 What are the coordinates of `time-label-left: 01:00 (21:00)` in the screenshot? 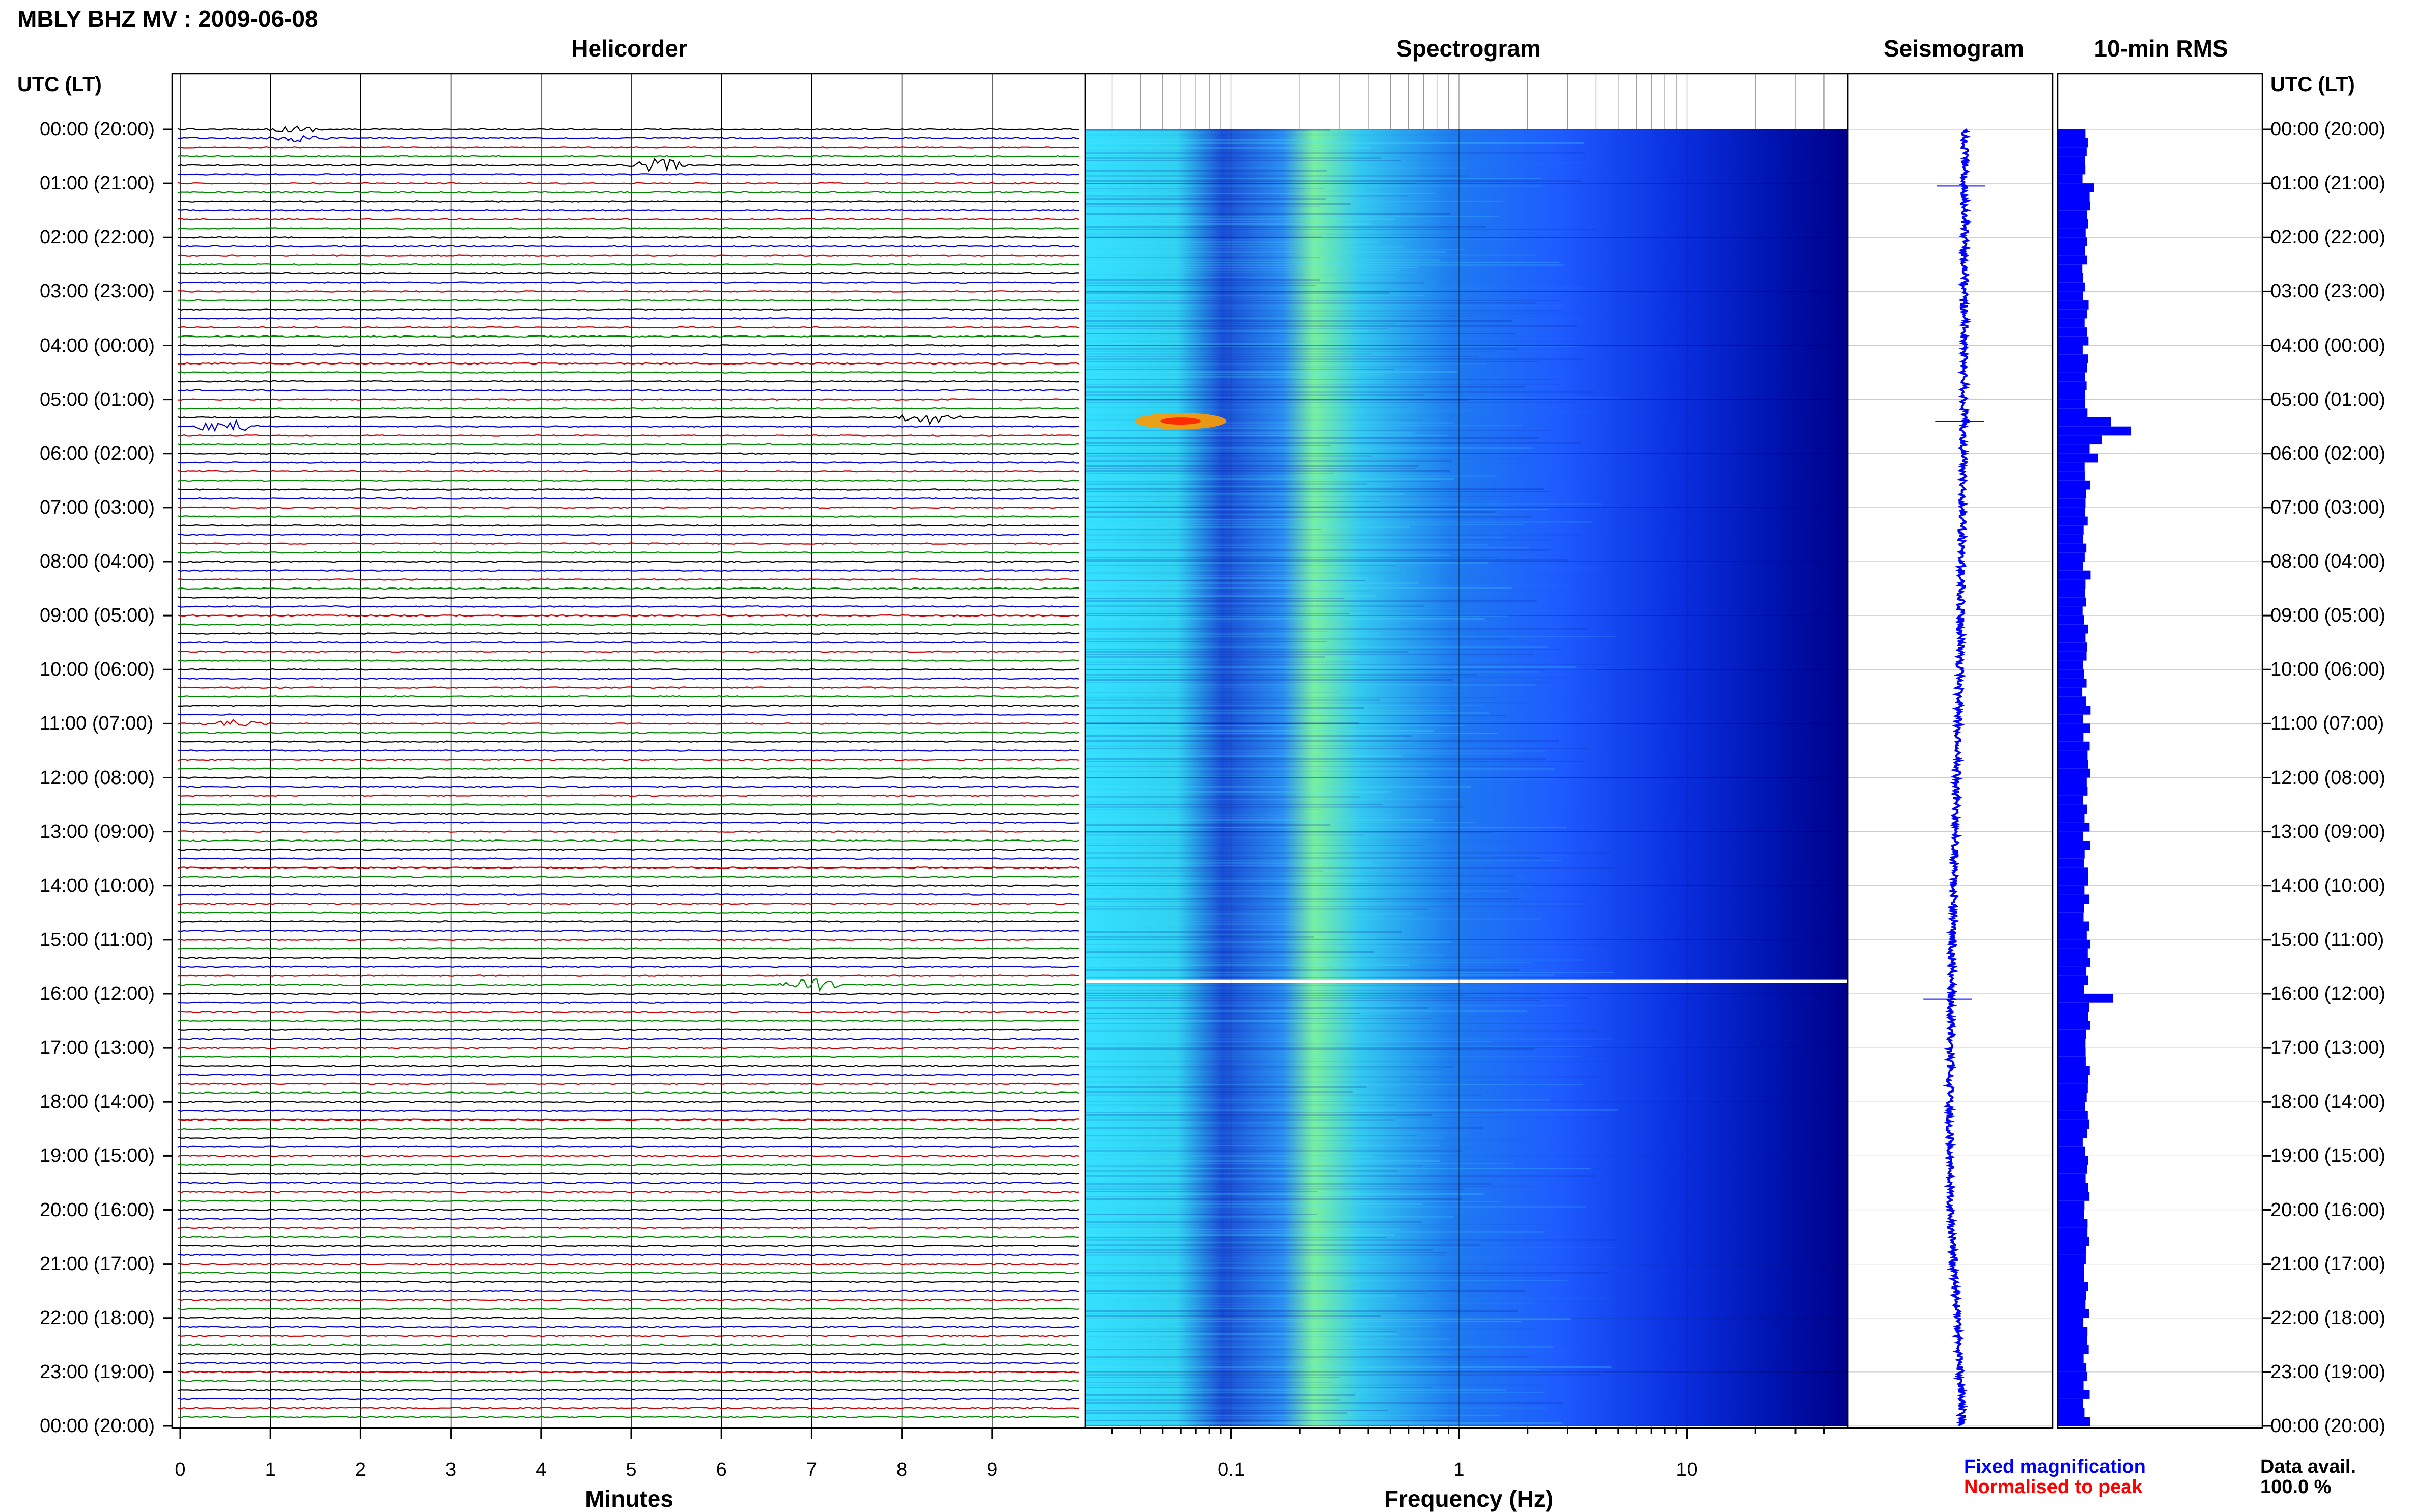 It's located at (97, 183).